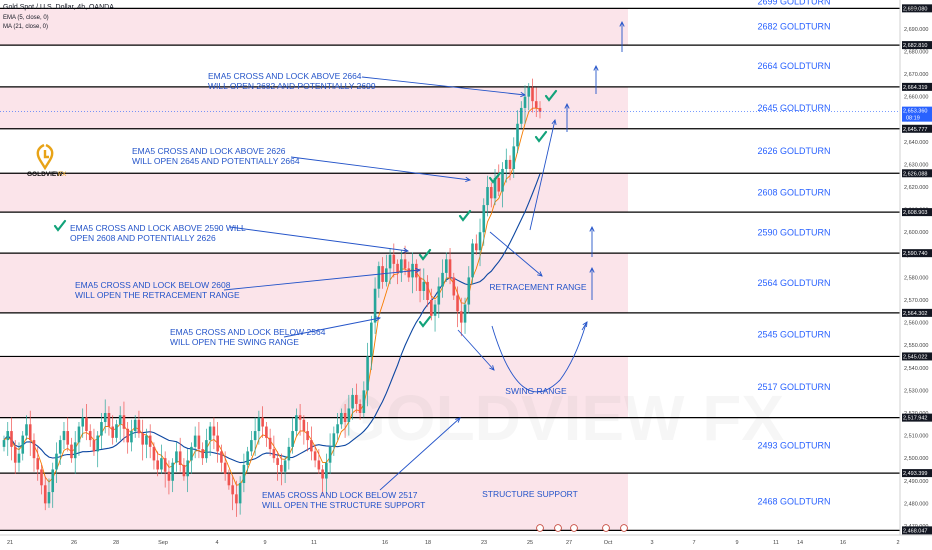 This screenshot has width=932, height=550. What do you see at coordinates (157, 295) in the screenshot?
I see `annotation-text: WILL OPEN THE RETRACEMENT RANGE` at bounding box center [157, 295].